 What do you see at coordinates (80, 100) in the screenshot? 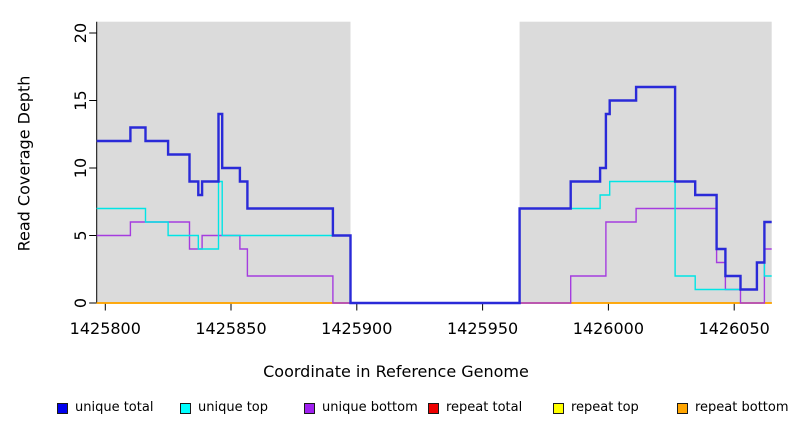
I see `y-tick-label: 15` at bounding box center [80, 100].